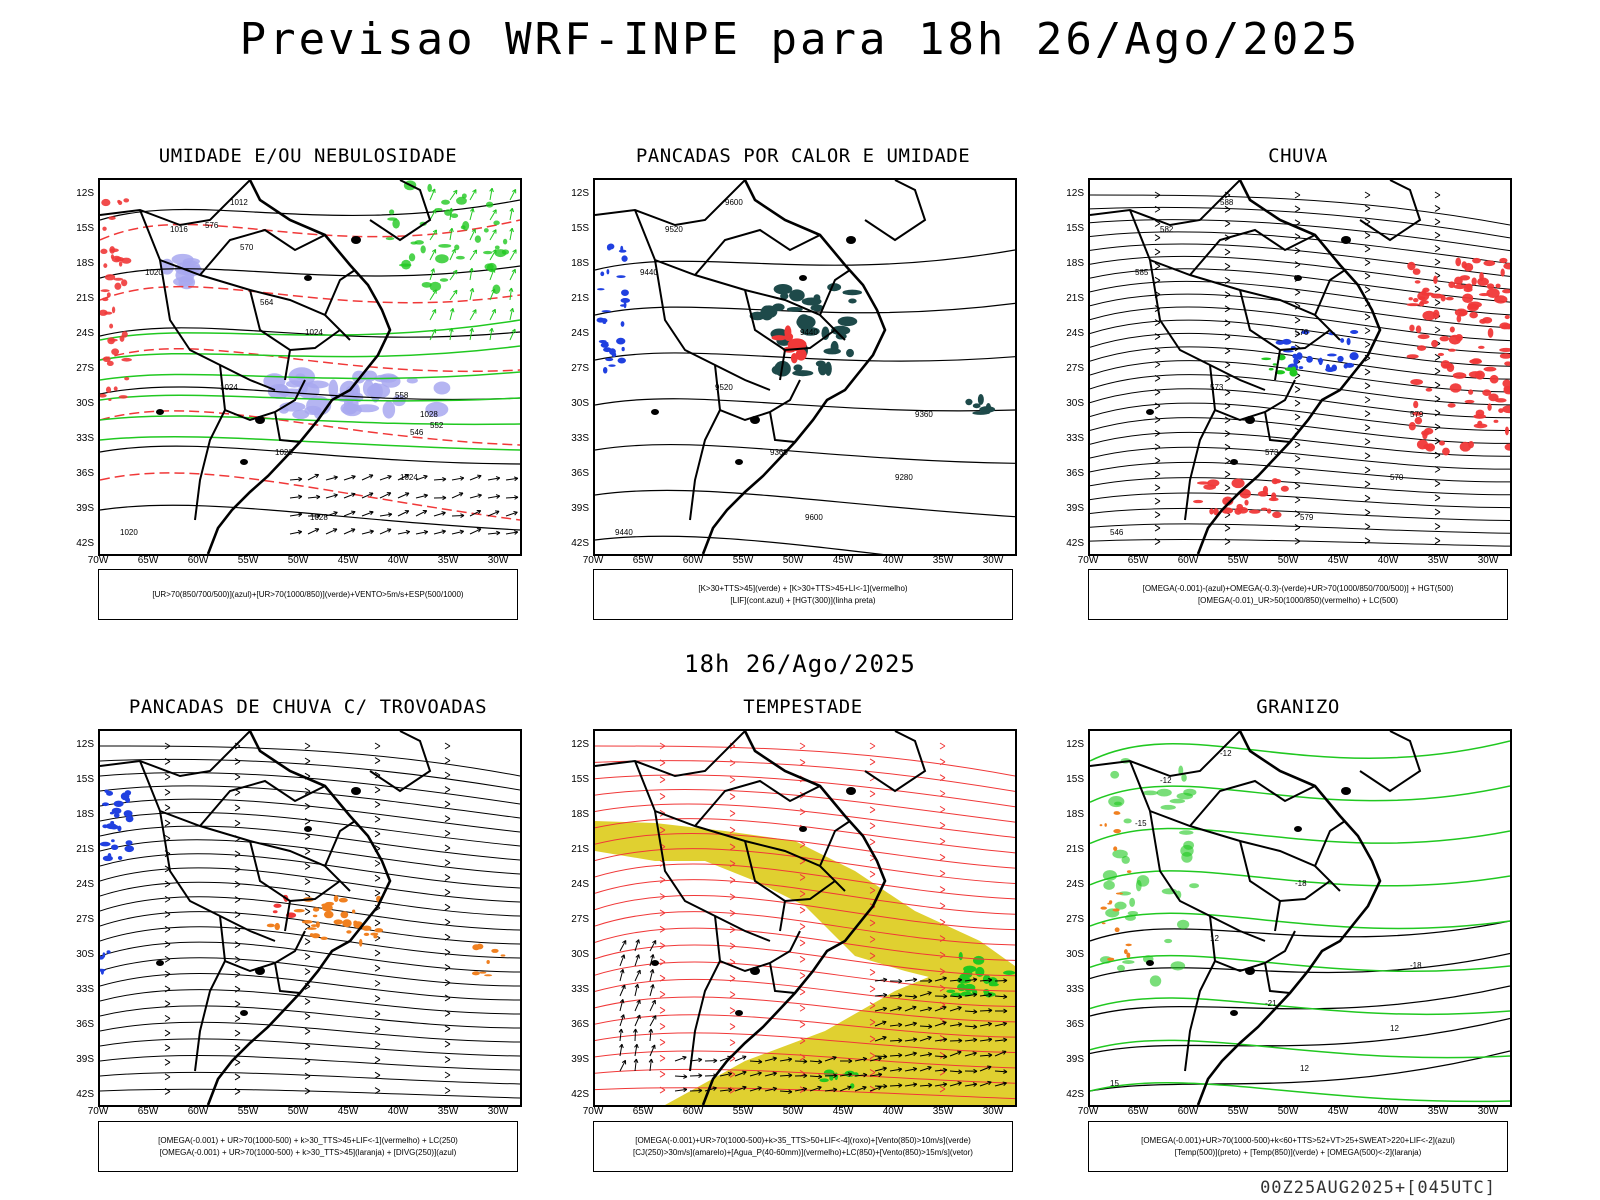 The width and height of the screenshot is (1600, 1200). I want to click on temp500-contours, so click(1300, 1006).